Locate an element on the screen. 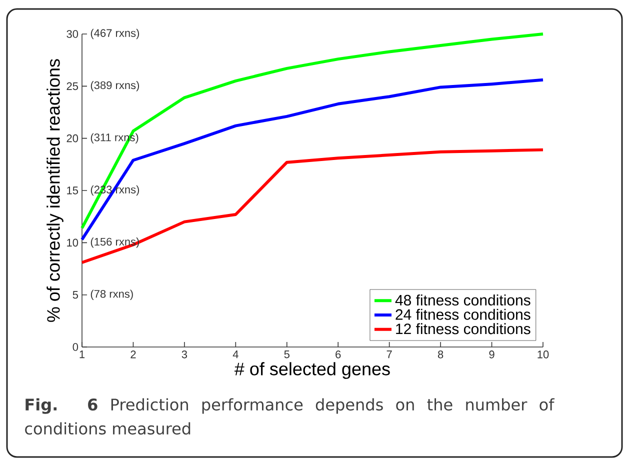 The width and height of the screenshot is (629, 461). x-tick-label: 6 is located at coordinates (338, 354).